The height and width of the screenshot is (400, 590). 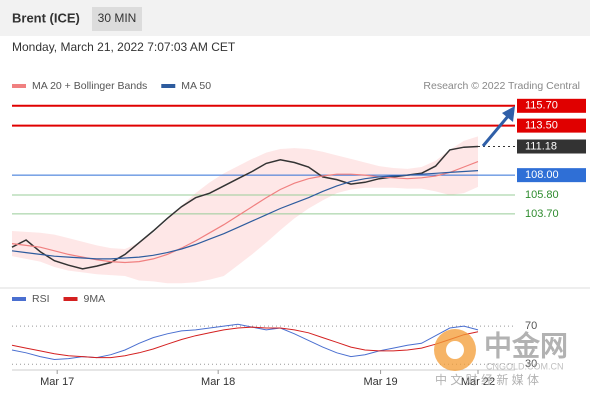 I want to click on watermark: 中金网 CNGOLD.COM.CN 中 文 财 经 新 媒 体, so click(x=501, y=358).